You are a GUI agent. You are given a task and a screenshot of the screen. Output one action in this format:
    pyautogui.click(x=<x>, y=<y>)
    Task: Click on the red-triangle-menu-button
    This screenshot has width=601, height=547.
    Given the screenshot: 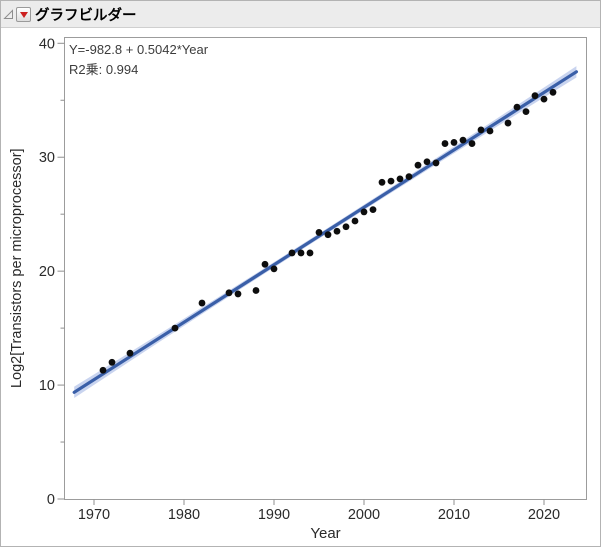 What is the action you would take?
    pyautogui.click(x=23, y=14)
    